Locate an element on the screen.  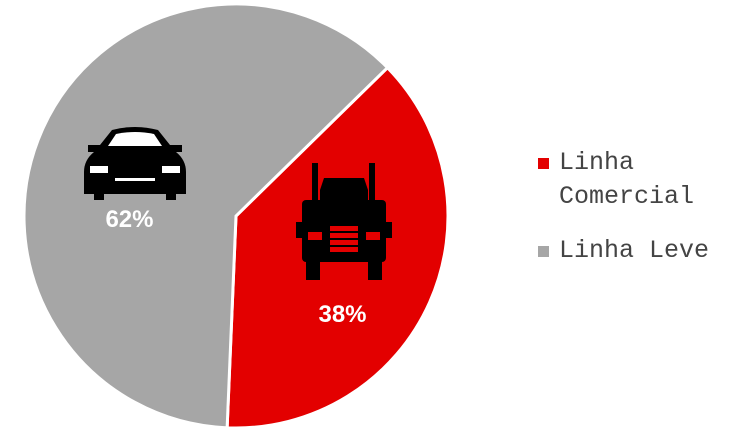
legend-item: Linha Comercial is located at coordinates (638, 180).